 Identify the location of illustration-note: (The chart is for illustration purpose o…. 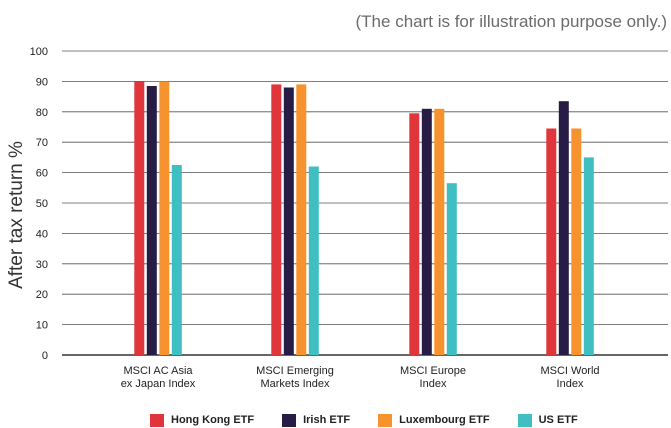
(511, 21).